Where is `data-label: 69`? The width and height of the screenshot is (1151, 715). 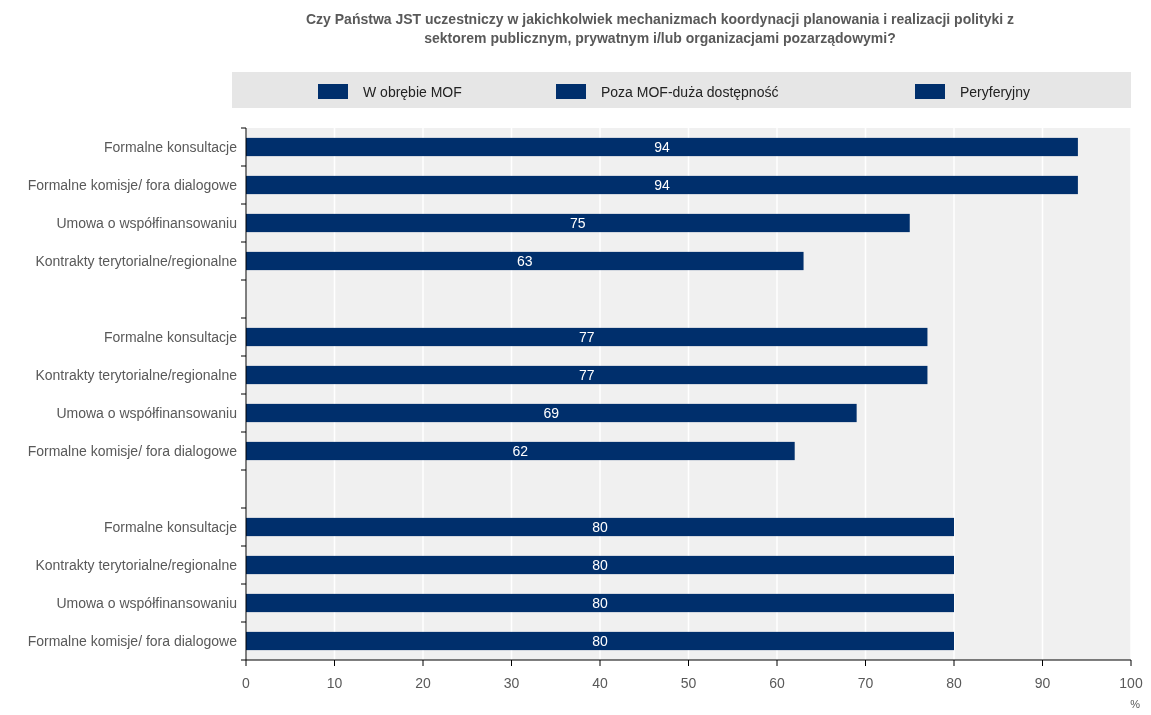
data-label: 69 is located at coordinates (551, 413).